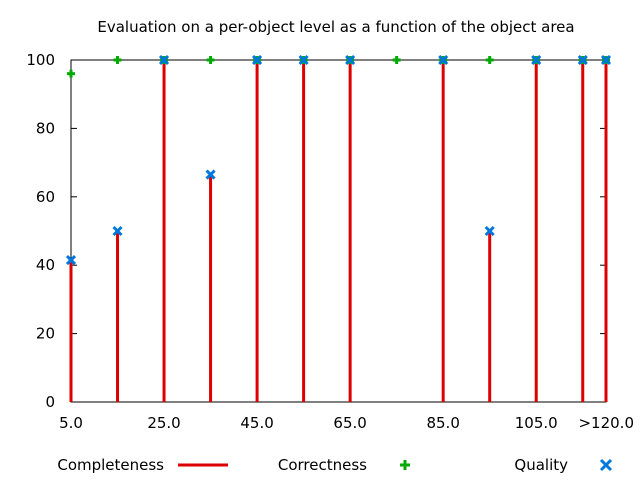  I want to click on legend-label-correctness: Correctness, so click(322, 465).